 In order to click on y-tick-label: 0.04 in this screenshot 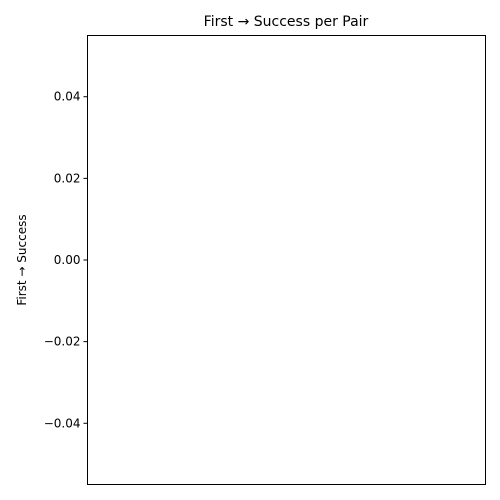, I will do `click(67, 97)`.